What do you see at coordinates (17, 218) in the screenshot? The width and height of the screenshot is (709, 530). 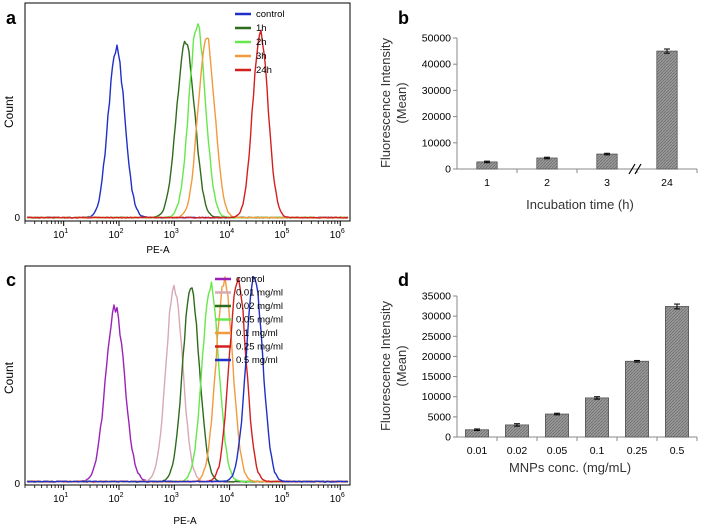 I see `y-zero-label-a: 0` at bounding box center [17, 218].